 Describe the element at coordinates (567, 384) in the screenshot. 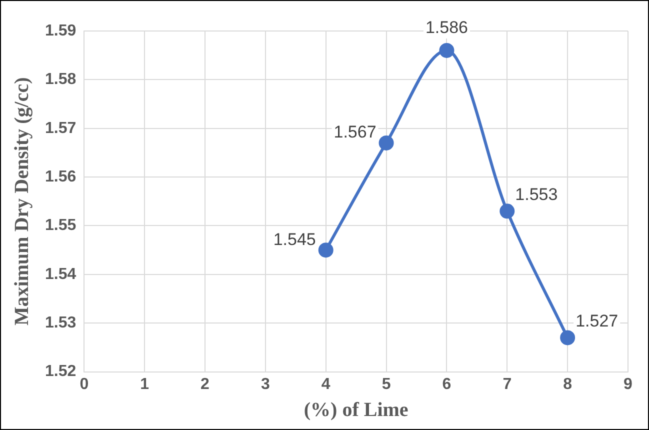

I see `x-tick-label: 8` at that location.